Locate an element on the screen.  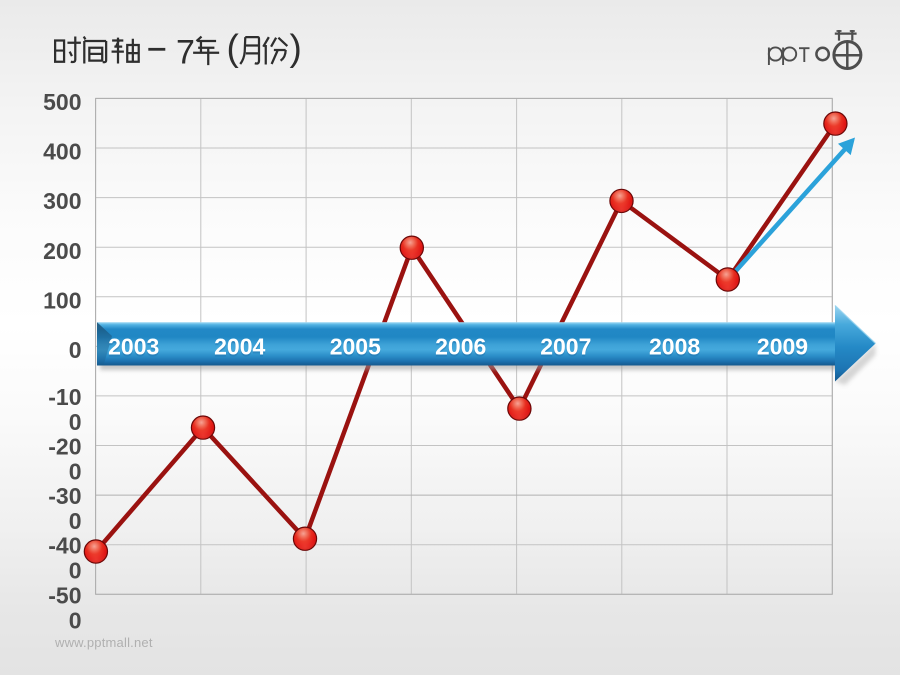
svg-text: 7 is located at coordinates (185, 53).